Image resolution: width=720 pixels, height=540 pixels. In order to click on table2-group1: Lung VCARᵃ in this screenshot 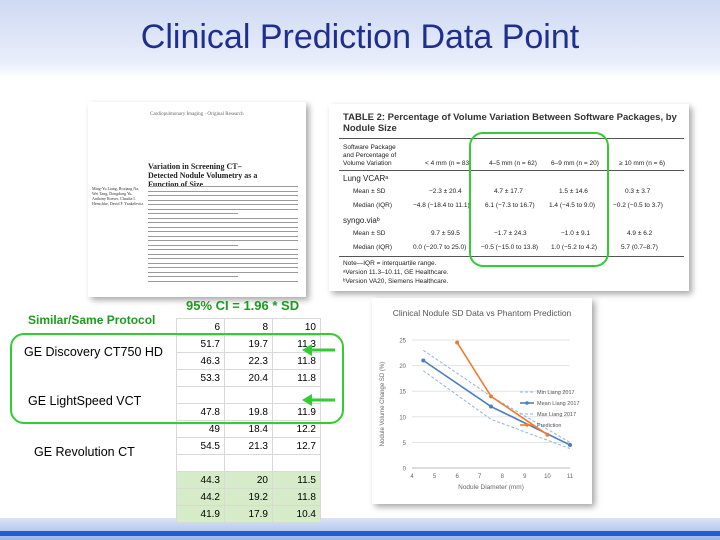, I will do `click(366, 178)`.